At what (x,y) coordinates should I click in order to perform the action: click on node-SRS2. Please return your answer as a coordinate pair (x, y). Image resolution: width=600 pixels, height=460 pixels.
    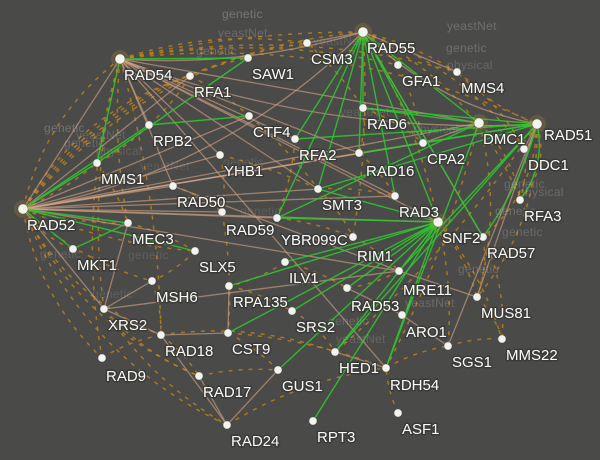
    Looking at the image, I should click on (292, 311).